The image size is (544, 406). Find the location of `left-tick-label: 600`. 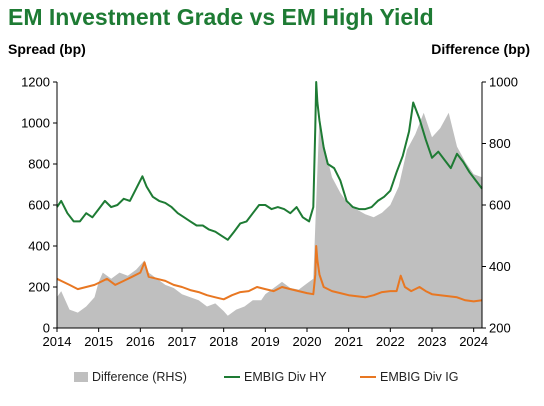

left-tick-label: 600 is located at coordinates (39, 205).